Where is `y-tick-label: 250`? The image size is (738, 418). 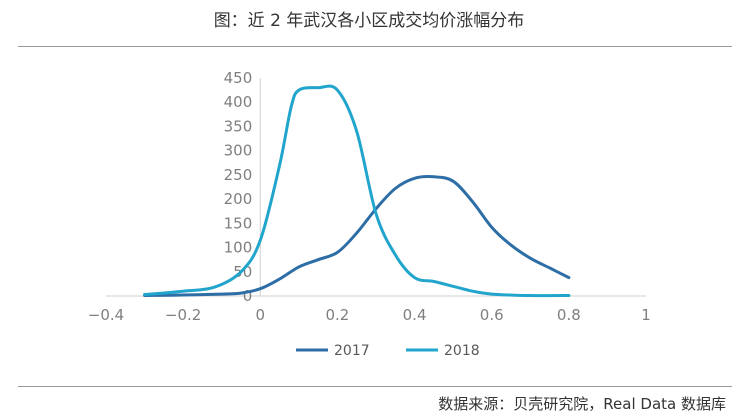
y-tick-label: 250 is located at coordinates (238, 175).